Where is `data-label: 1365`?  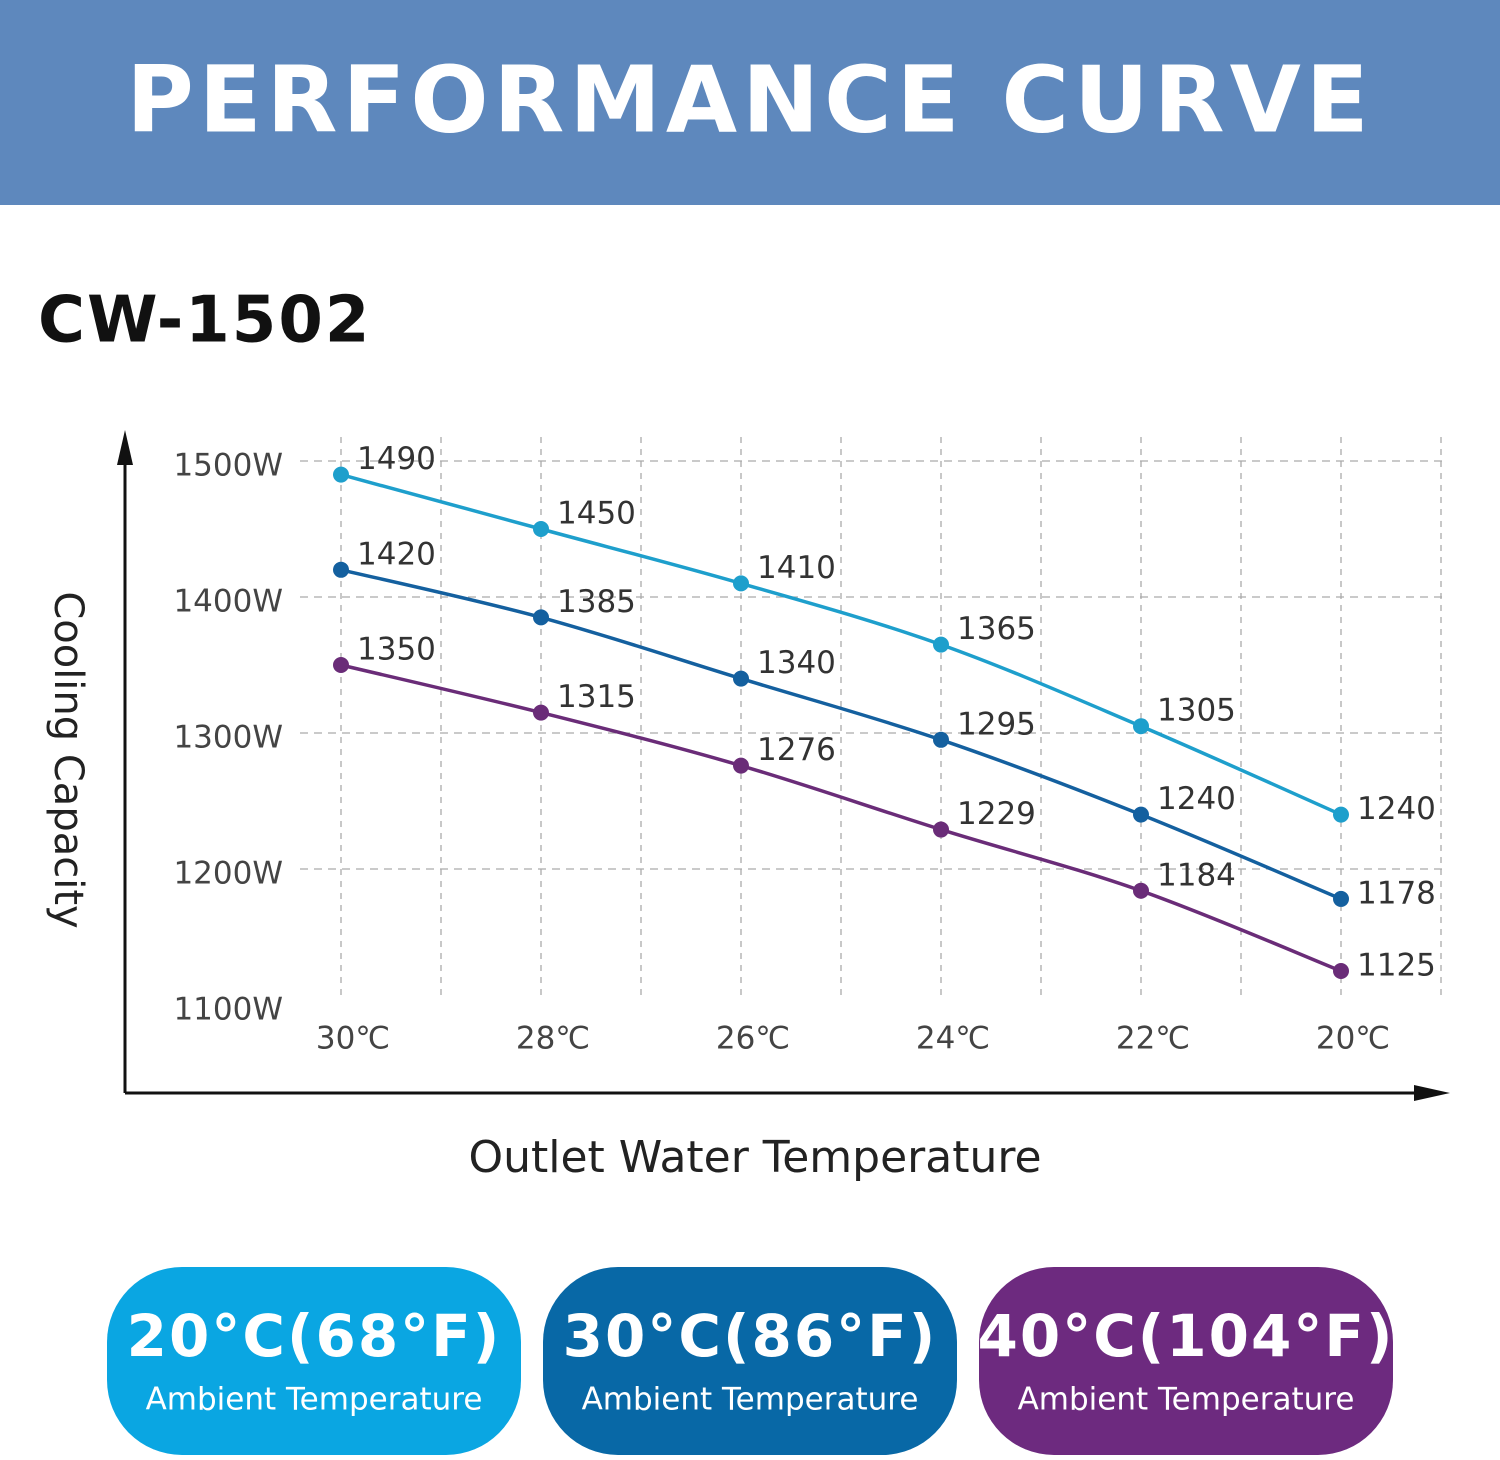 data-label: 1365 is located at coordinates (996, 629).